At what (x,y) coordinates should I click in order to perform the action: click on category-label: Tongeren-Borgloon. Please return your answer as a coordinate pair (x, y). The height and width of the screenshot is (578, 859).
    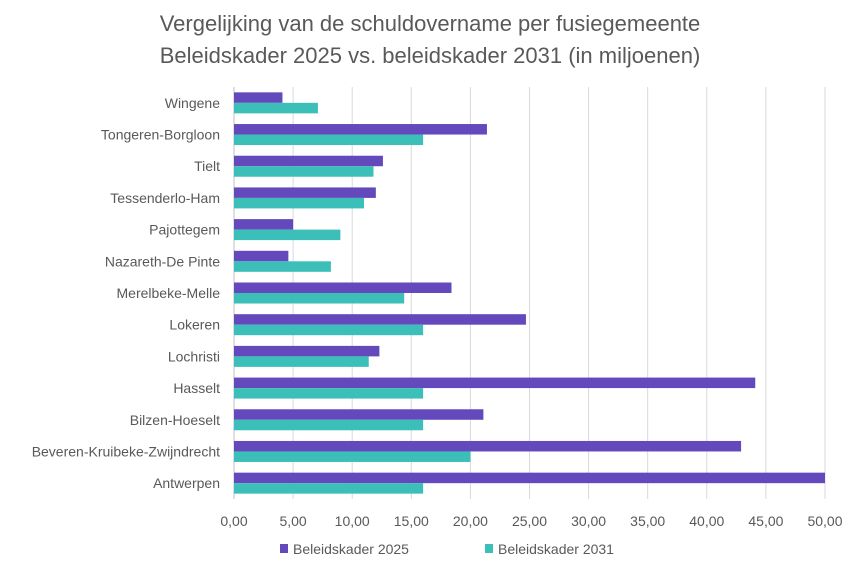
    Looking at the image, I should click on (160, 135).